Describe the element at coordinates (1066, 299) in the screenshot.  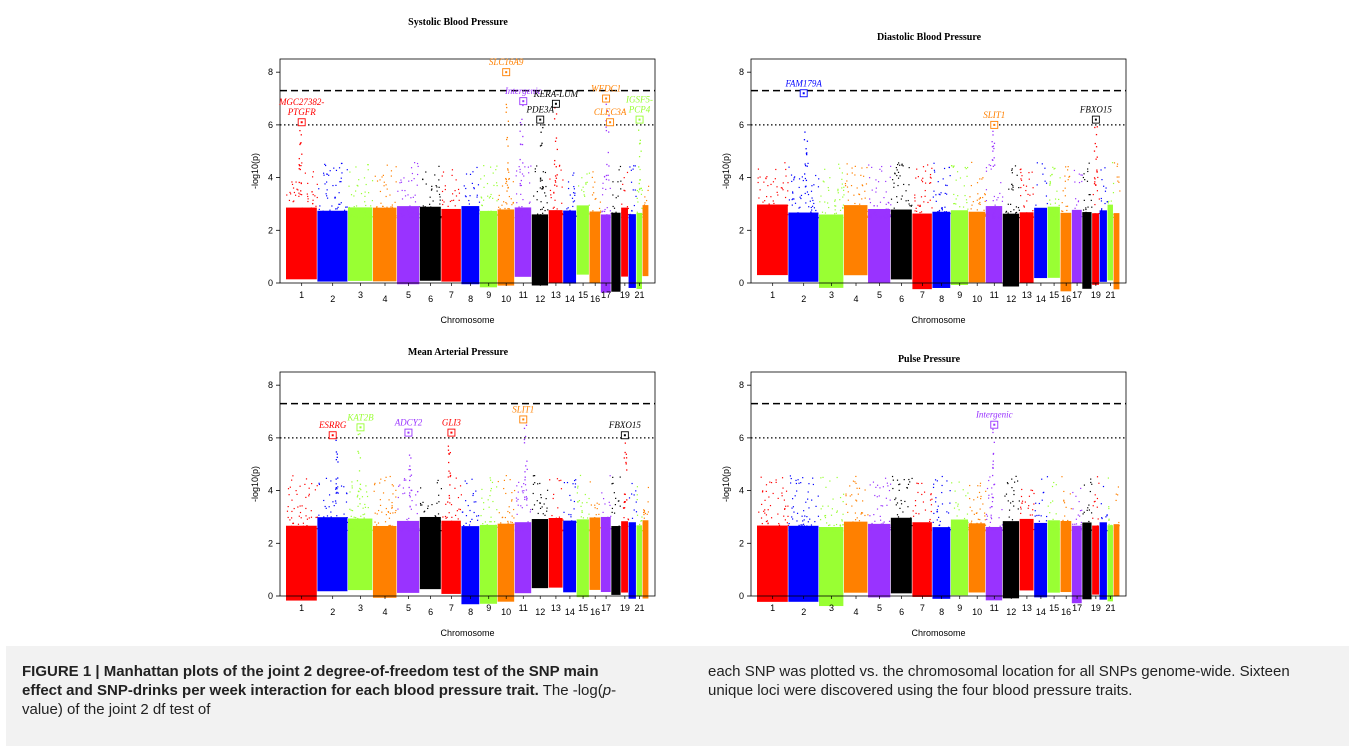
I see `x-tick-label: 16` at that location.